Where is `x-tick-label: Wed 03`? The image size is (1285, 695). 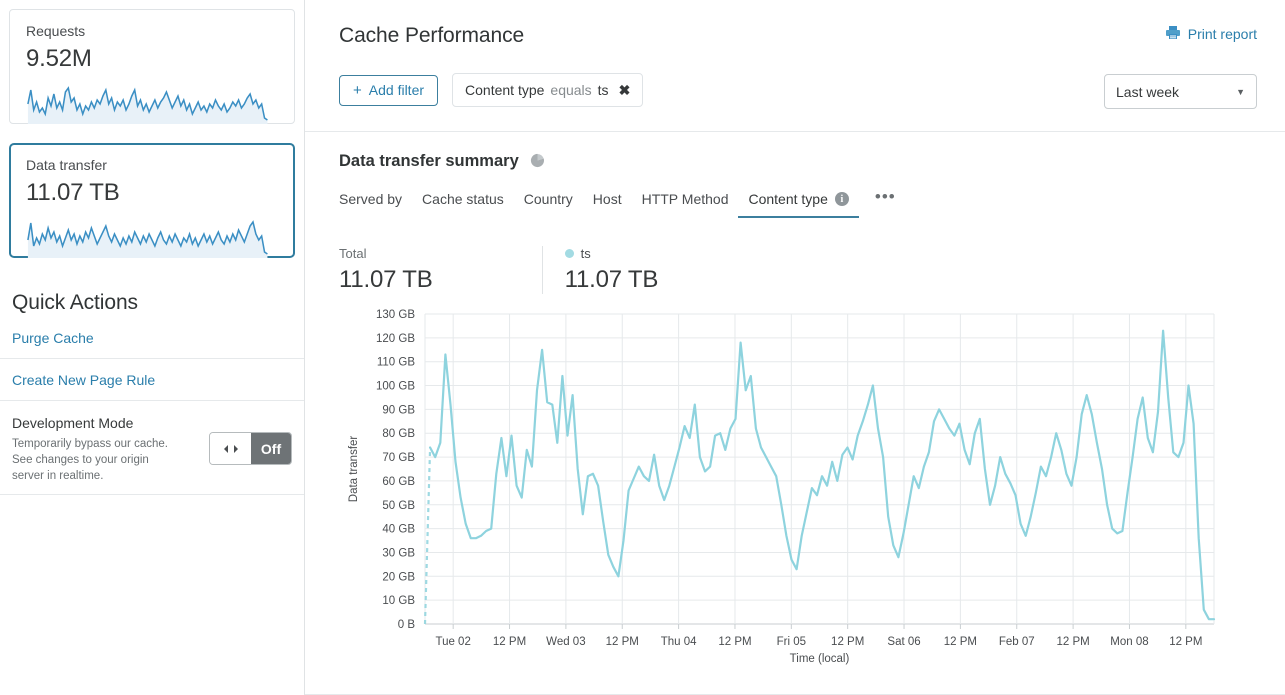 x-tick-label: Wed 03 is located at coordinates (565, 642).